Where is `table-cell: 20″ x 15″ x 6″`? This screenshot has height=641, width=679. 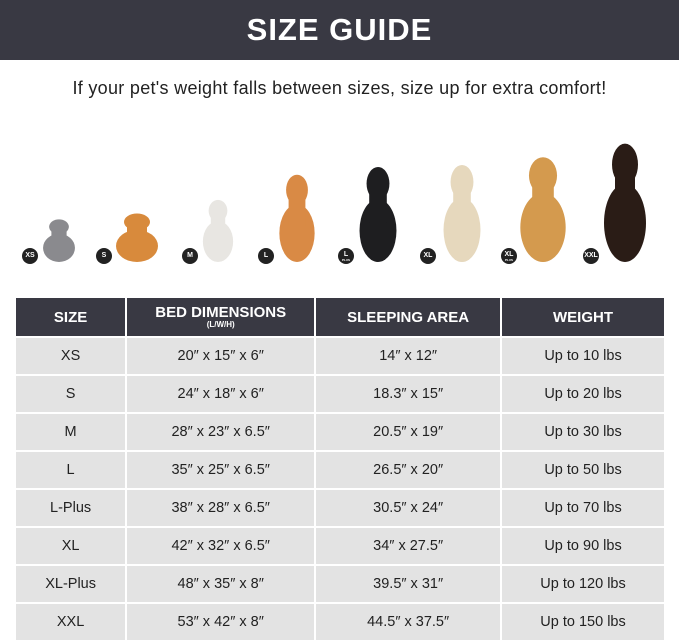
table-cell: 20″ x 15″ x 6″ is located at coordinates (221, 355).